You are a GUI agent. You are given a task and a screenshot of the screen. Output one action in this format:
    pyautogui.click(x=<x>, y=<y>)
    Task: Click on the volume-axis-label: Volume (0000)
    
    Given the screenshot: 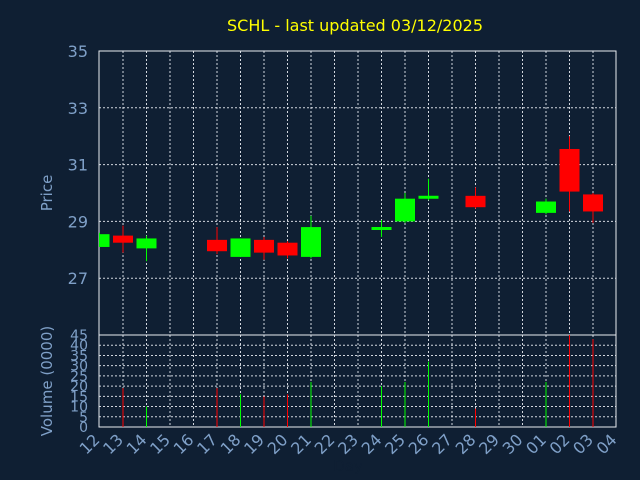 What is the action you would take?
    pyautogui.click(x=47, y=381)
    